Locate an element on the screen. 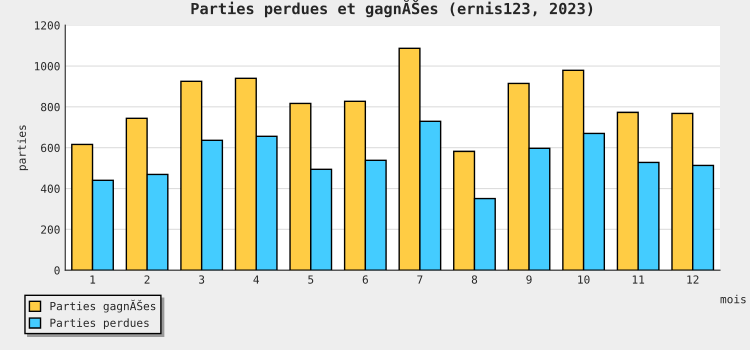 The image size is (750, 350). x-axis-title: mois is located at coordinates (733, 299).